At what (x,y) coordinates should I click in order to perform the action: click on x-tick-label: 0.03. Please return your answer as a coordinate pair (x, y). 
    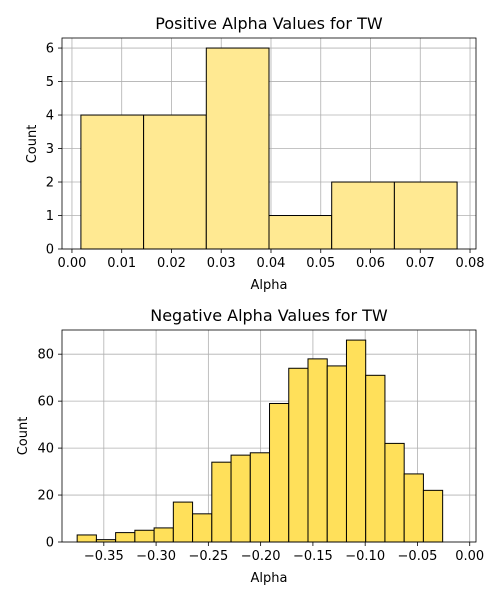
    Looking at the image, I should click on (221, 263).